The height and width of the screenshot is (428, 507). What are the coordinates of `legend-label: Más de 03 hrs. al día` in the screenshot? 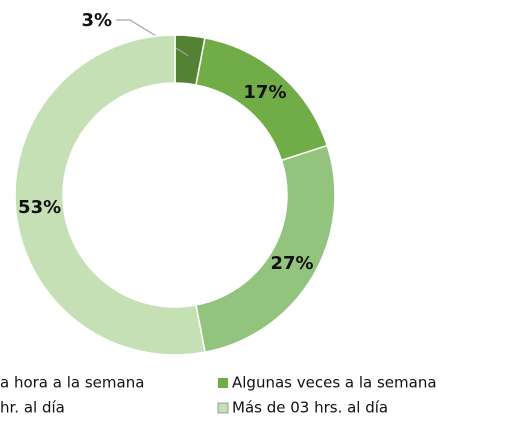 It's located at (310, 408).